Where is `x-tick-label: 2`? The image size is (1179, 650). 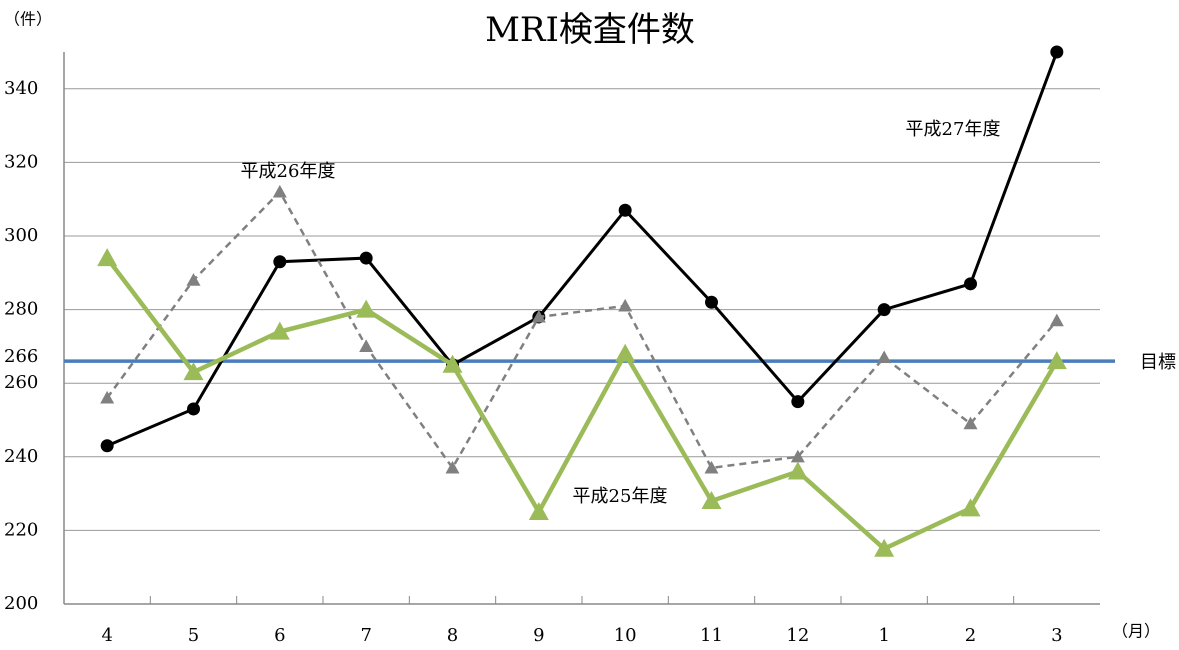
x-tick-label: 2 is located at coordinates (970, 635).